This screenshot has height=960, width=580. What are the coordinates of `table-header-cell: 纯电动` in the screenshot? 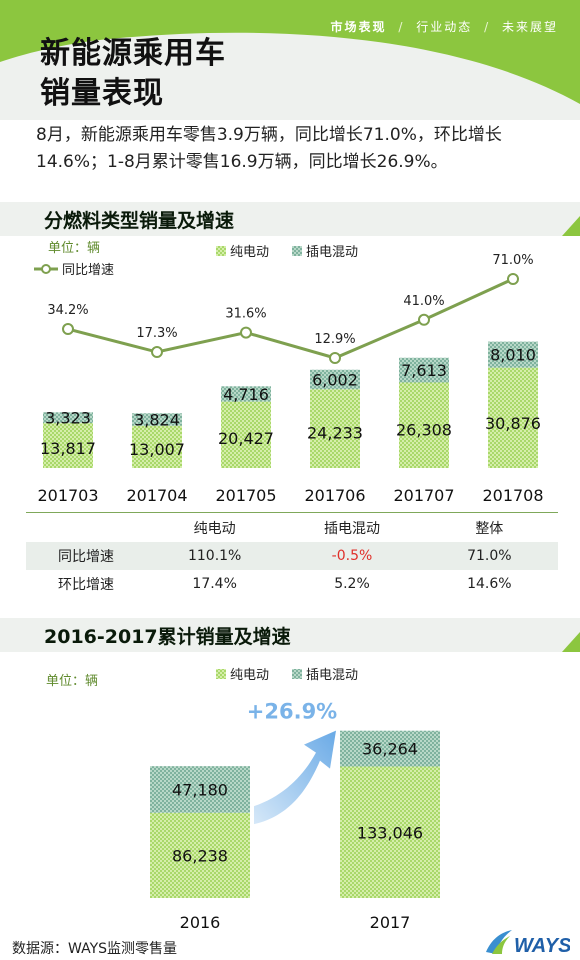 It's located at (214, 528).